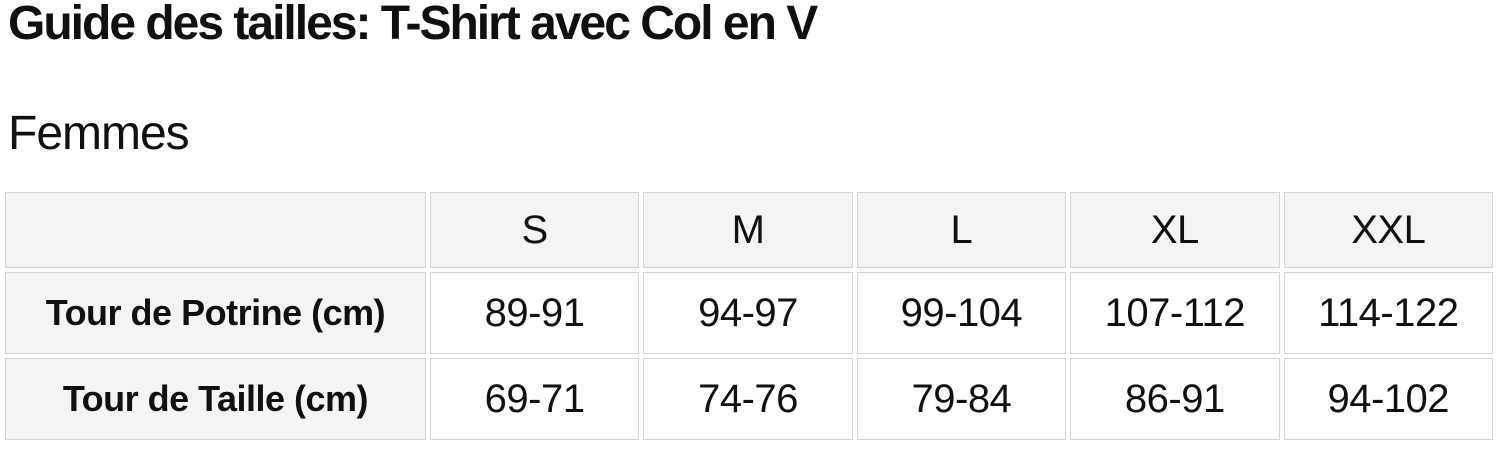 Image resolution: width=1500 pixels, height=452 pixels. What do you see at coordinates (215, 399) in the screenshot?
I see `row-label-waist: Tour de Taille (cm)` at bounding box center [215, 399].